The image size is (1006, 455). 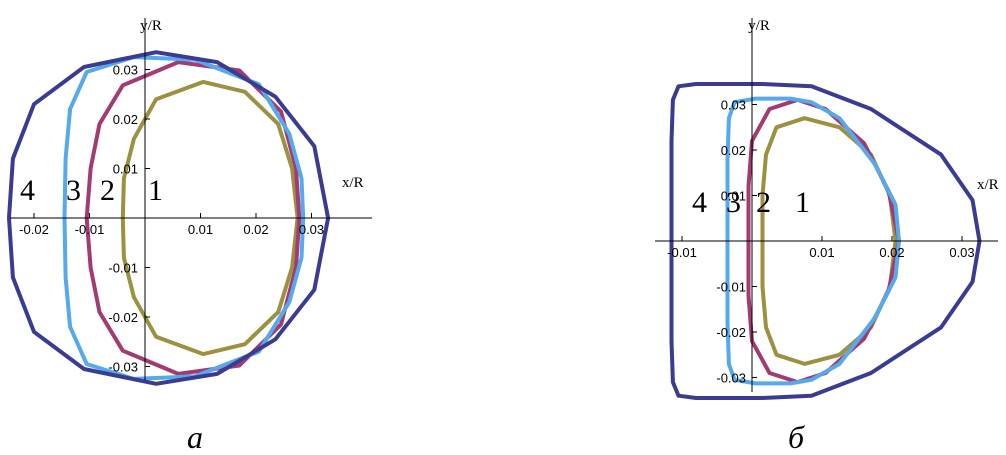 I want to click on panel-2-y-tick-label: 0.02, so click(x=733, y=150).